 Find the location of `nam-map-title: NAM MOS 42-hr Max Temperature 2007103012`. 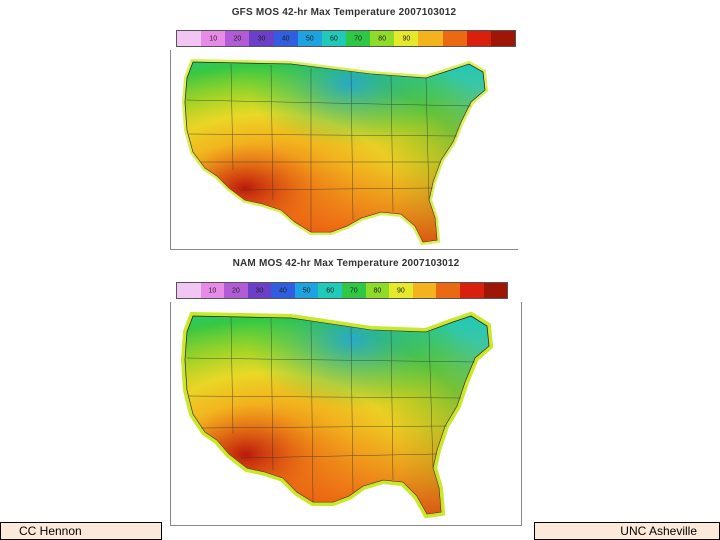

nam-map-title: NAM MOS 42-hr Max Temperature 2007103012 is located at coordinates (346, 263).